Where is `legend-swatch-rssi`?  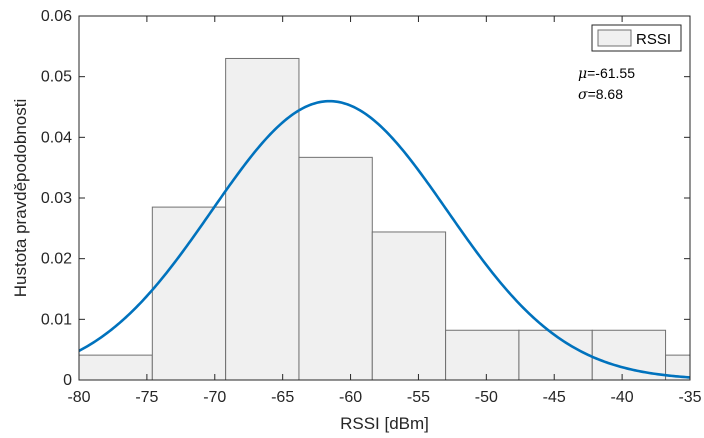
legend-swatch-rssi is located at coordinates (614, 38).